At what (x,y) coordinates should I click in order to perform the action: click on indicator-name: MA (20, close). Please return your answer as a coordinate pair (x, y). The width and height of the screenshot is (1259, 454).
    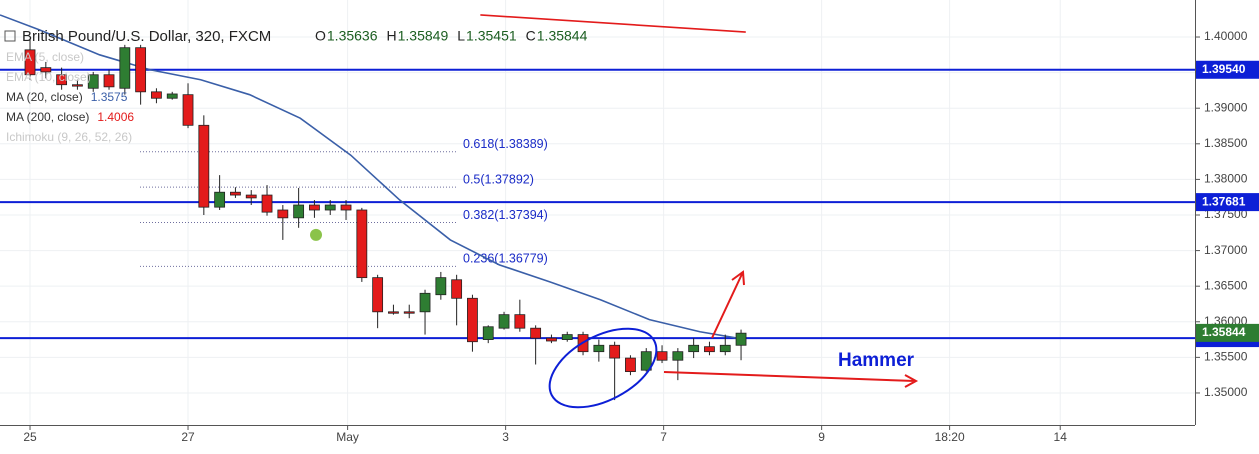
    Looking at the image, I should click on (44, 97).